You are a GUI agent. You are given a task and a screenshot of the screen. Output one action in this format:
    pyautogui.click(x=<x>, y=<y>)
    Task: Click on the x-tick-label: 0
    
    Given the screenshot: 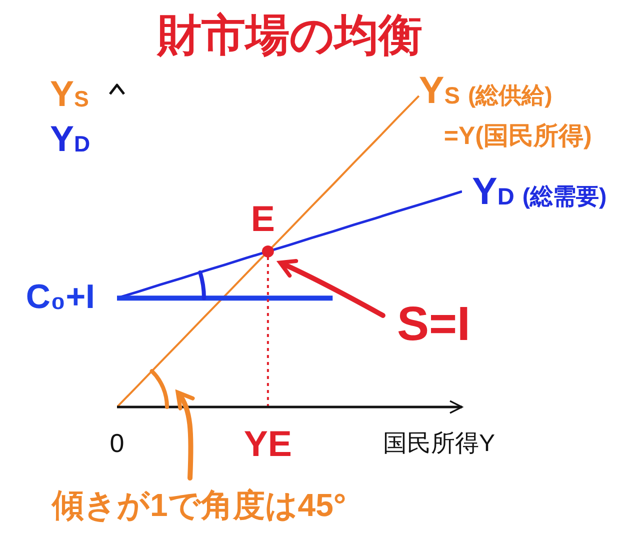 What is the action you would take?
    pyautogui.click(x=117, y=443)
    